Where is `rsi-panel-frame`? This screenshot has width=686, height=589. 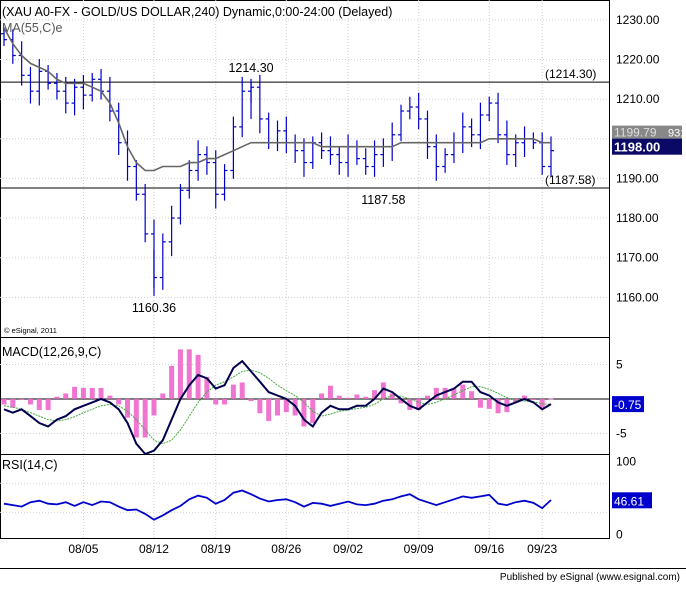 rsi-panel-frame is located at coordinates (305, 496).